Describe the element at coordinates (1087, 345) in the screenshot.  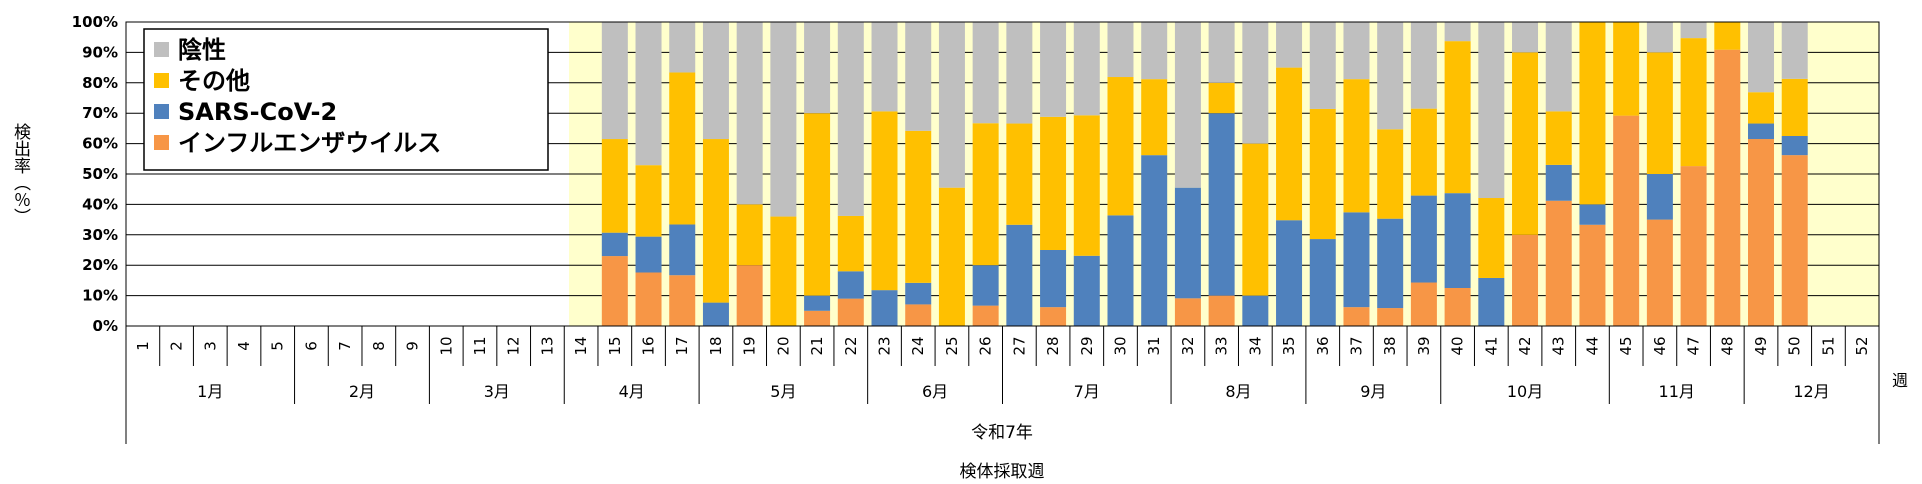
I see `week-tick-label: 29` at that location.